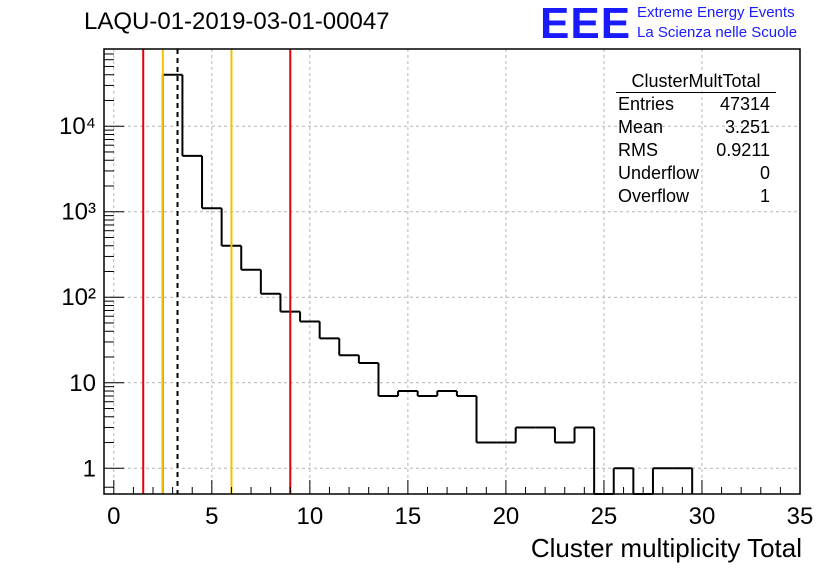  Describe the element at coordinates (604, 516) in the screenshot. I see `x-tick-label: 25` at that location.